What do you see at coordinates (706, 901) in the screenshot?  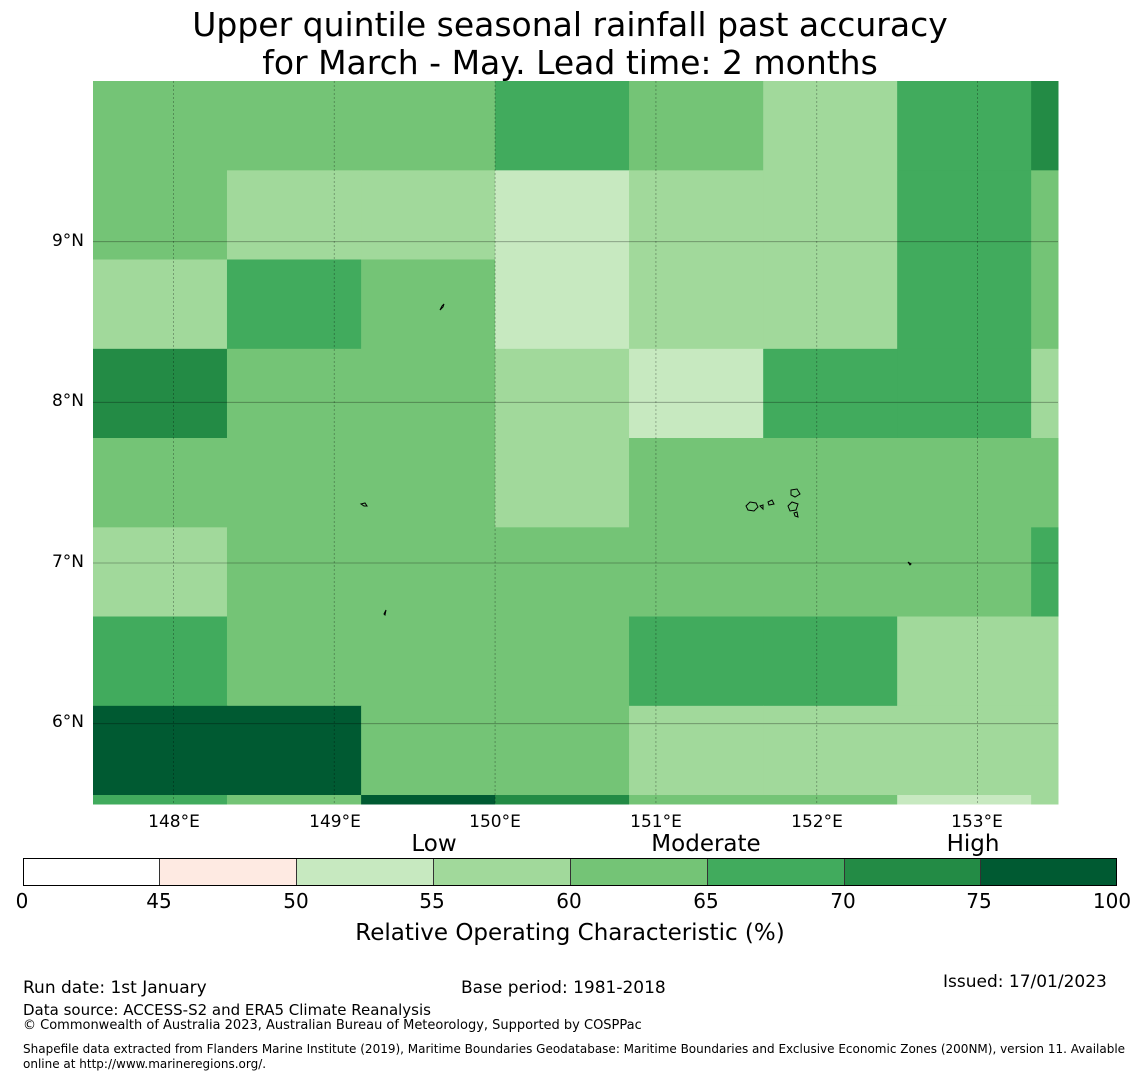 I see `colorbar-tick-65: 65` at bounding box center [706, 901].